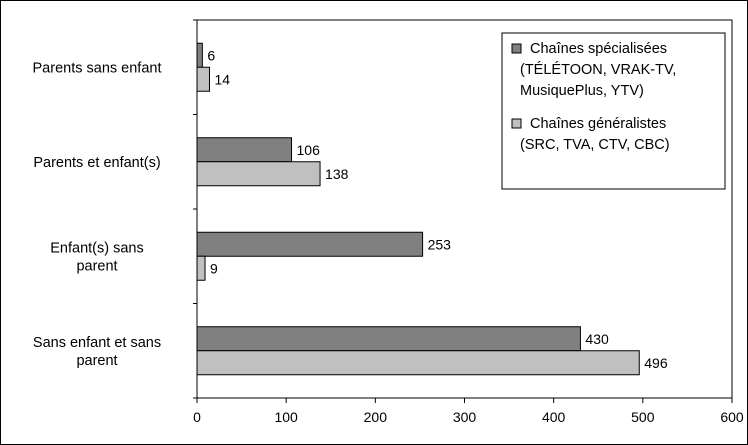 The width and height of the screenshot is (748, 445). What do you see at coordinates (97, 257) in the screenshot?
I see `category-label: Enfant(s) sans parent` at bounding box center [97, 257].